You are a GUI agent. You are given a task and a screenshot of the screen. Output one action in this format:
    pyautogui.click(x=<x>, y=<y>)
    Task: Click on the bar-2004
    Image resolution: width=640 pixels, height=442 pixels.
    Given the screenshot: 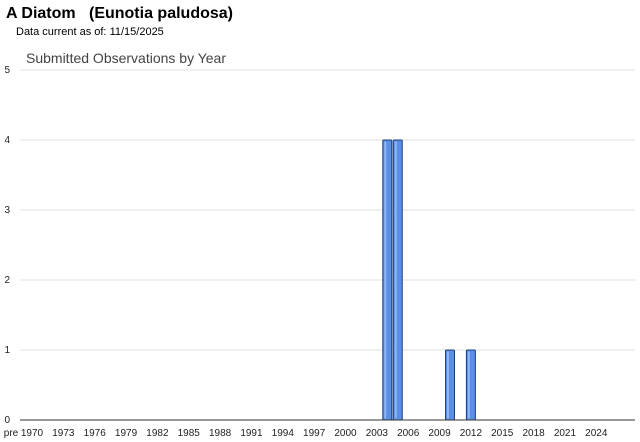 What is the action you would take?
    pyautogui.click(x=387, y=280)
    